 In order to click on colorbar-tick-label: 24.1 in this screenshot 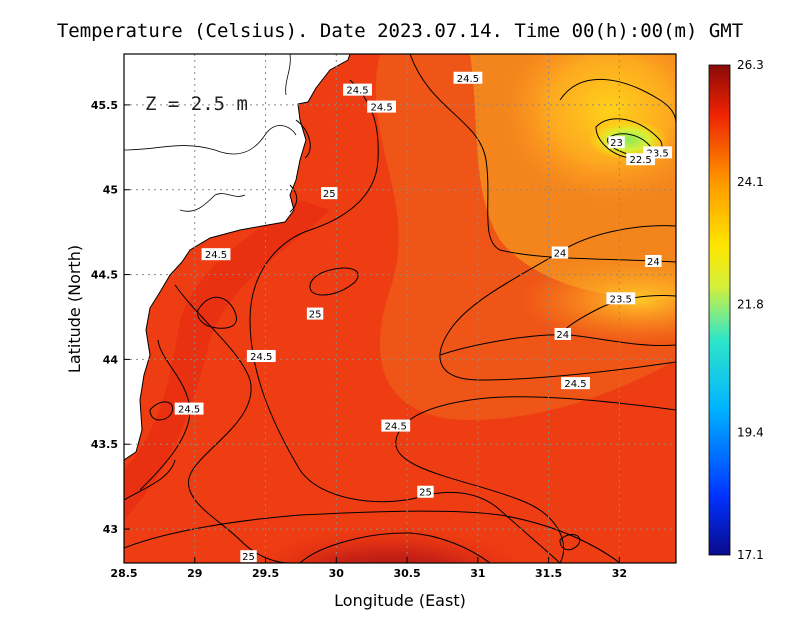, I will do `click(750, 182)`.